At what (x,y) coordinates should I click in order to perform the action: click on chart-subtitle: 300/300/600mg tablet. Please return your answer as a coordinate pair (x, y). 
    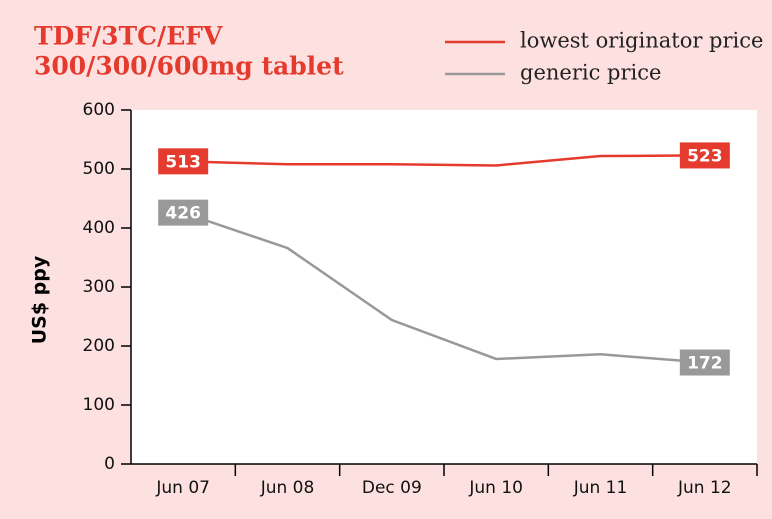
    Looking at the image, I should click on (189, 66).